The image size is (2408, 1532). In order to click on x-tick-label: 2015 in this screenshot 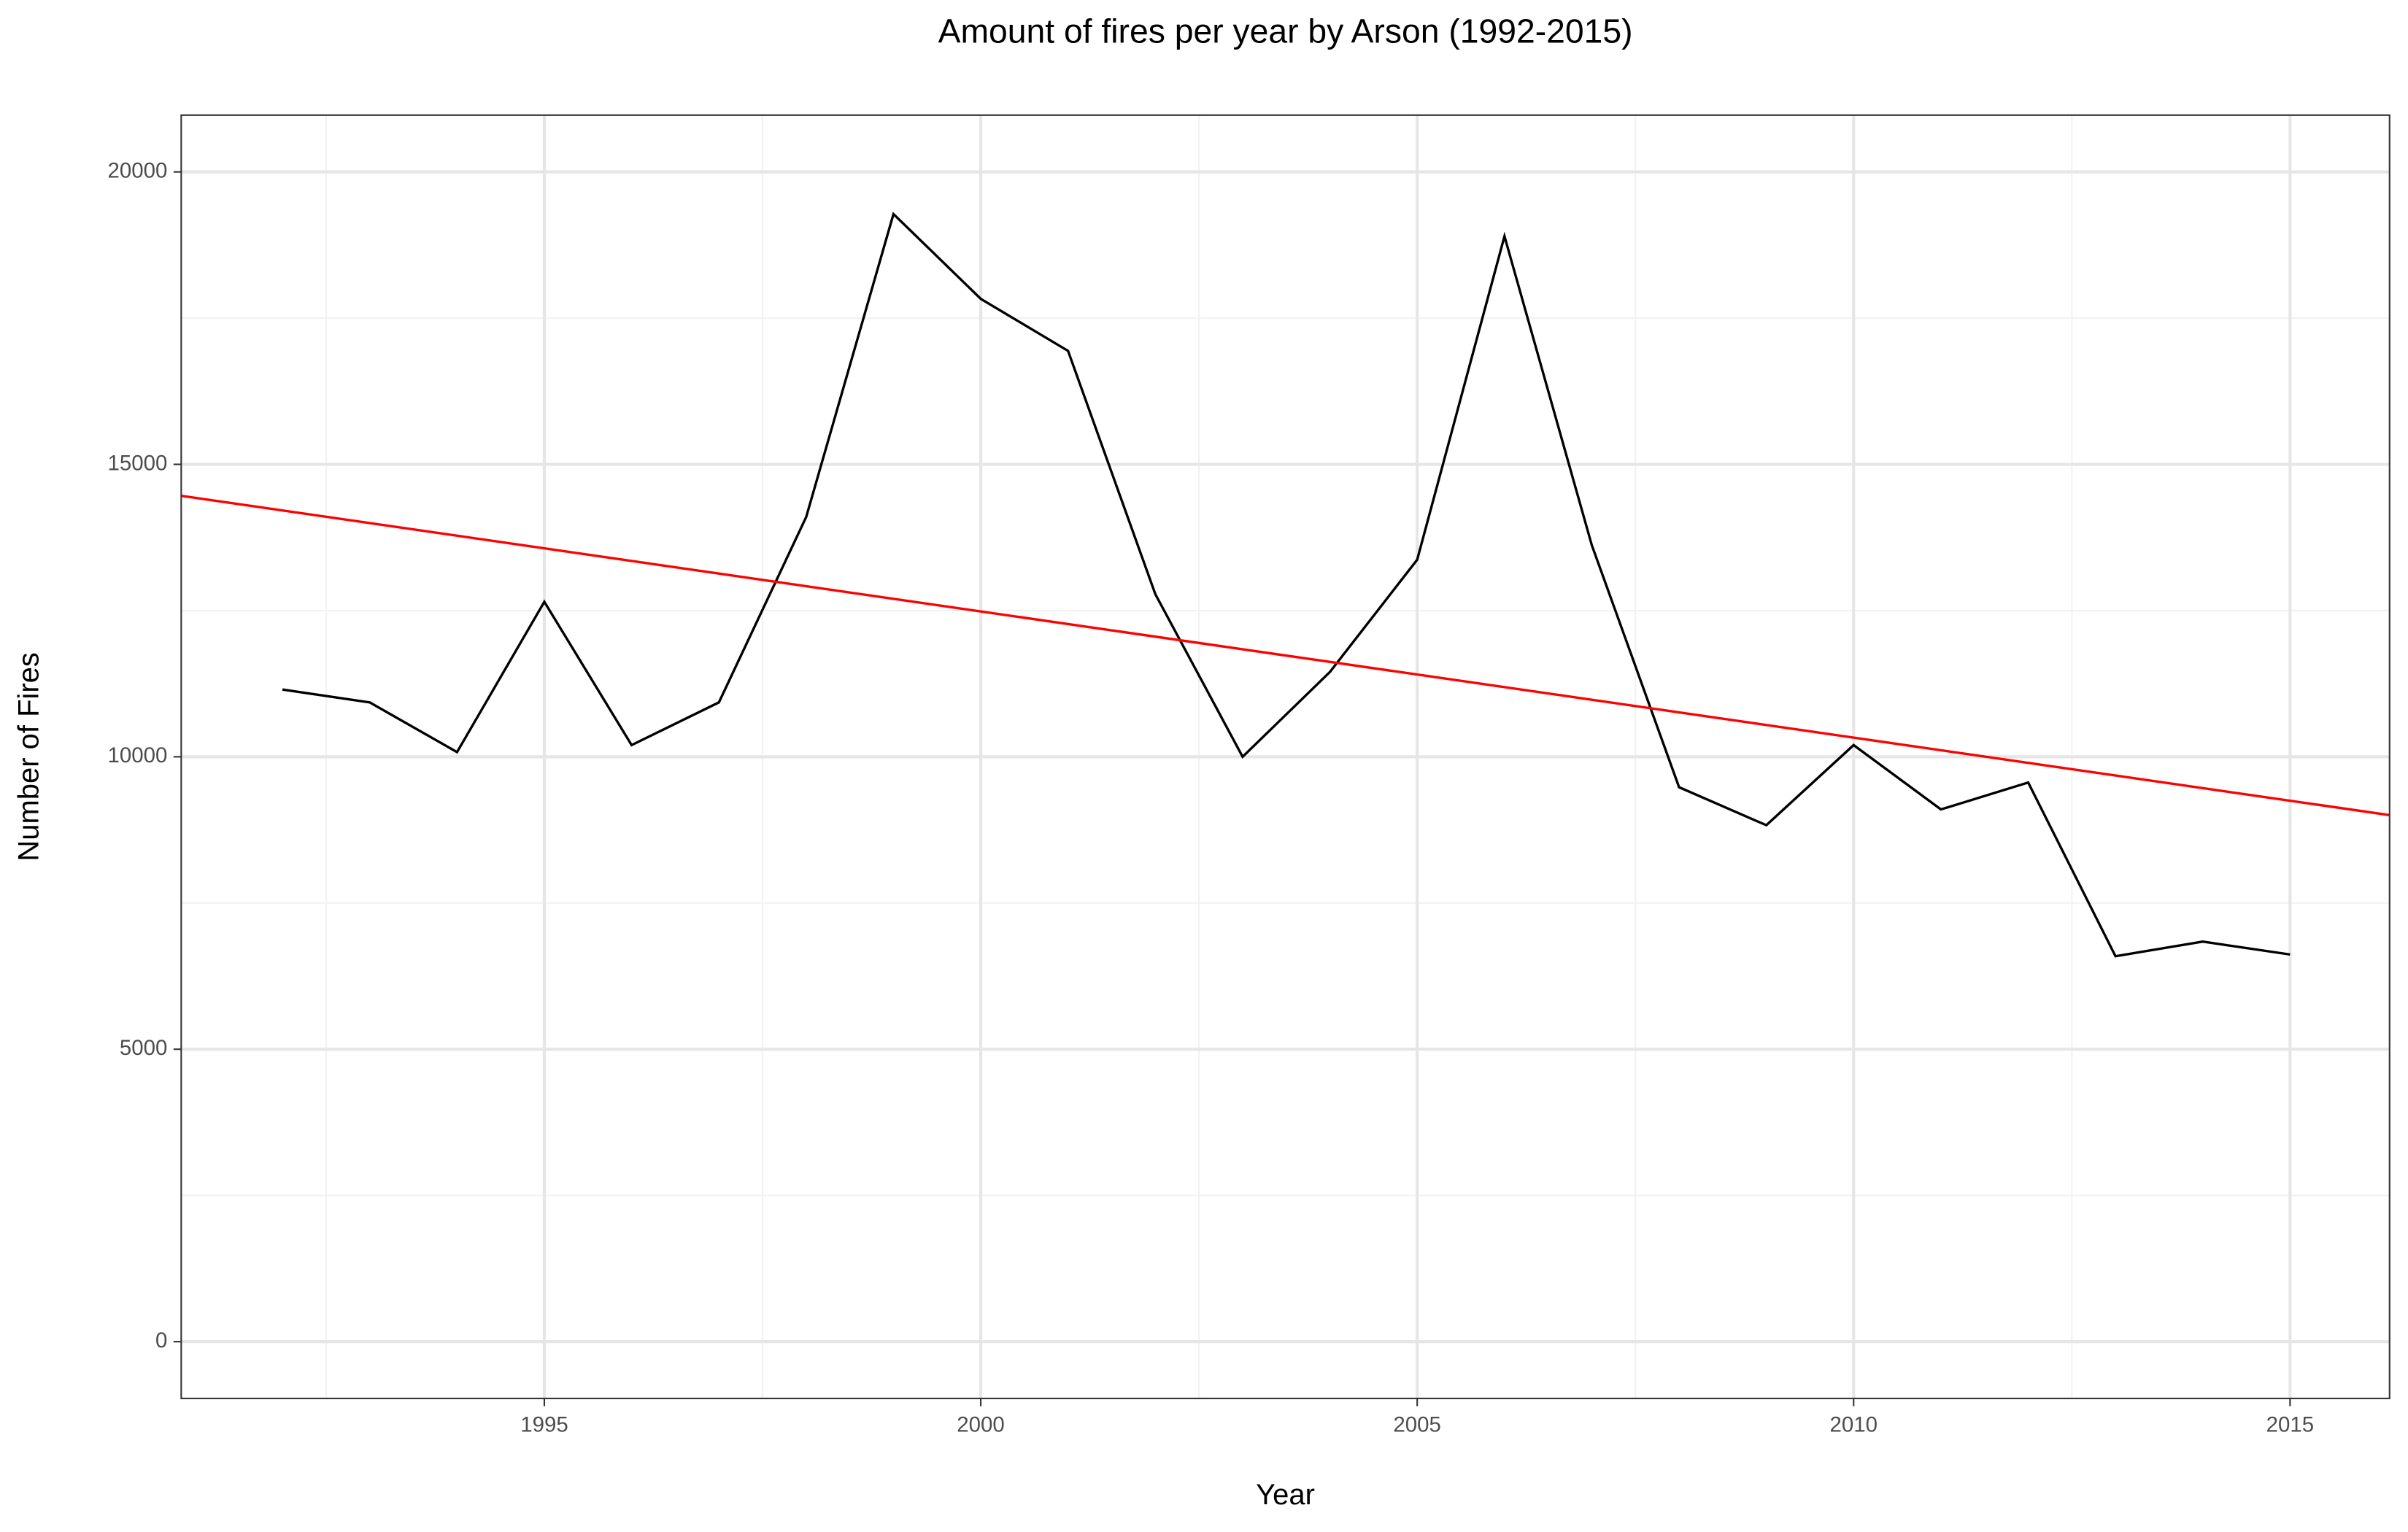, I will do `click(2290, 1425)`.